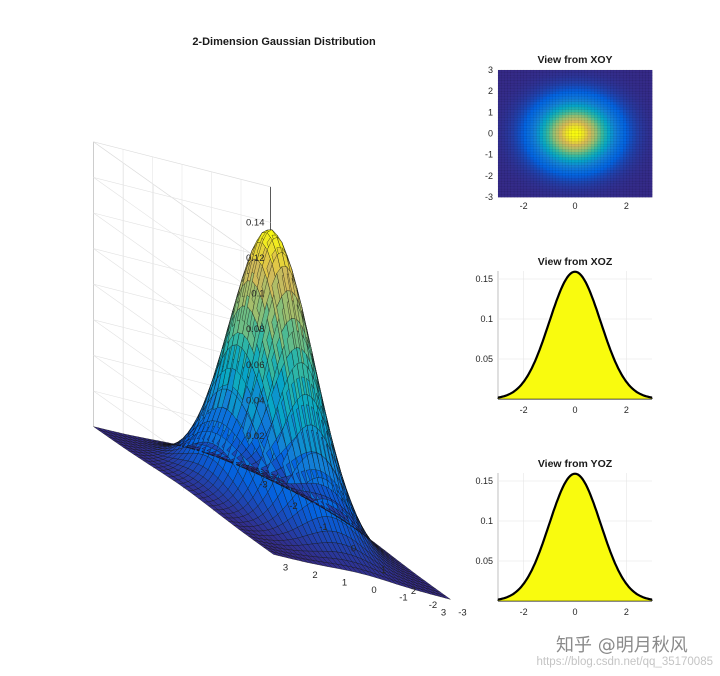 The width and height of the screenshot is (720, 676). I want to click on xoy-x-tick: -2, so click(524, 206).